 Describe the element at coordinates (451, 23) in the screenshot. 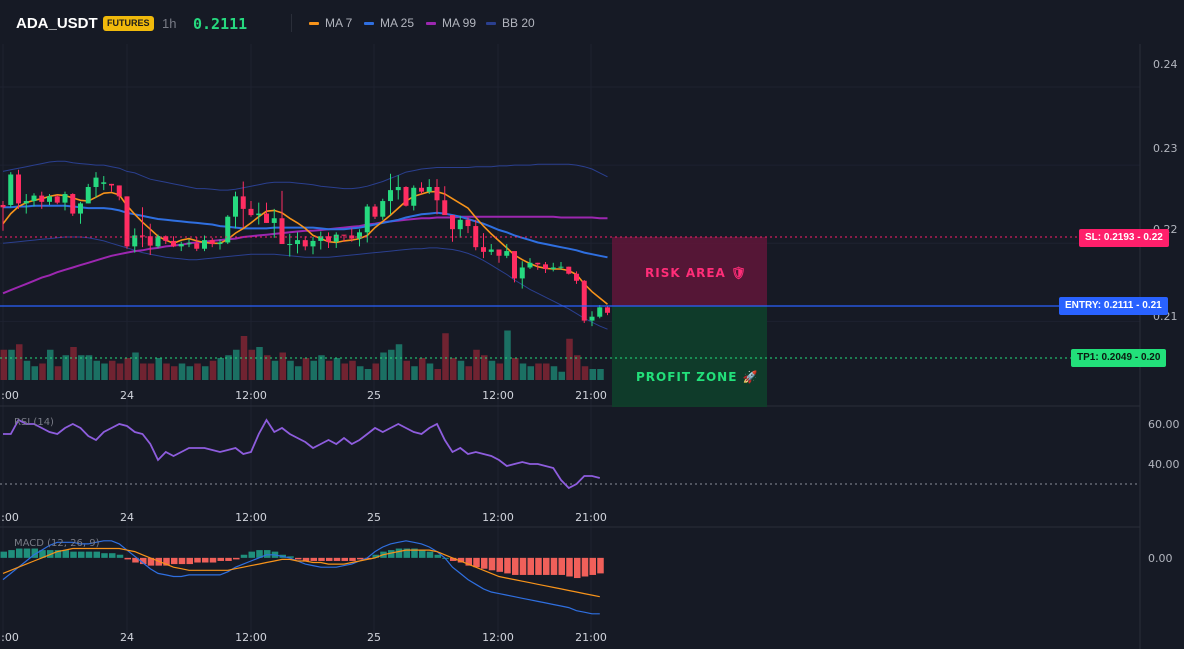

I see `legend-ma99: MA 99` at that location.